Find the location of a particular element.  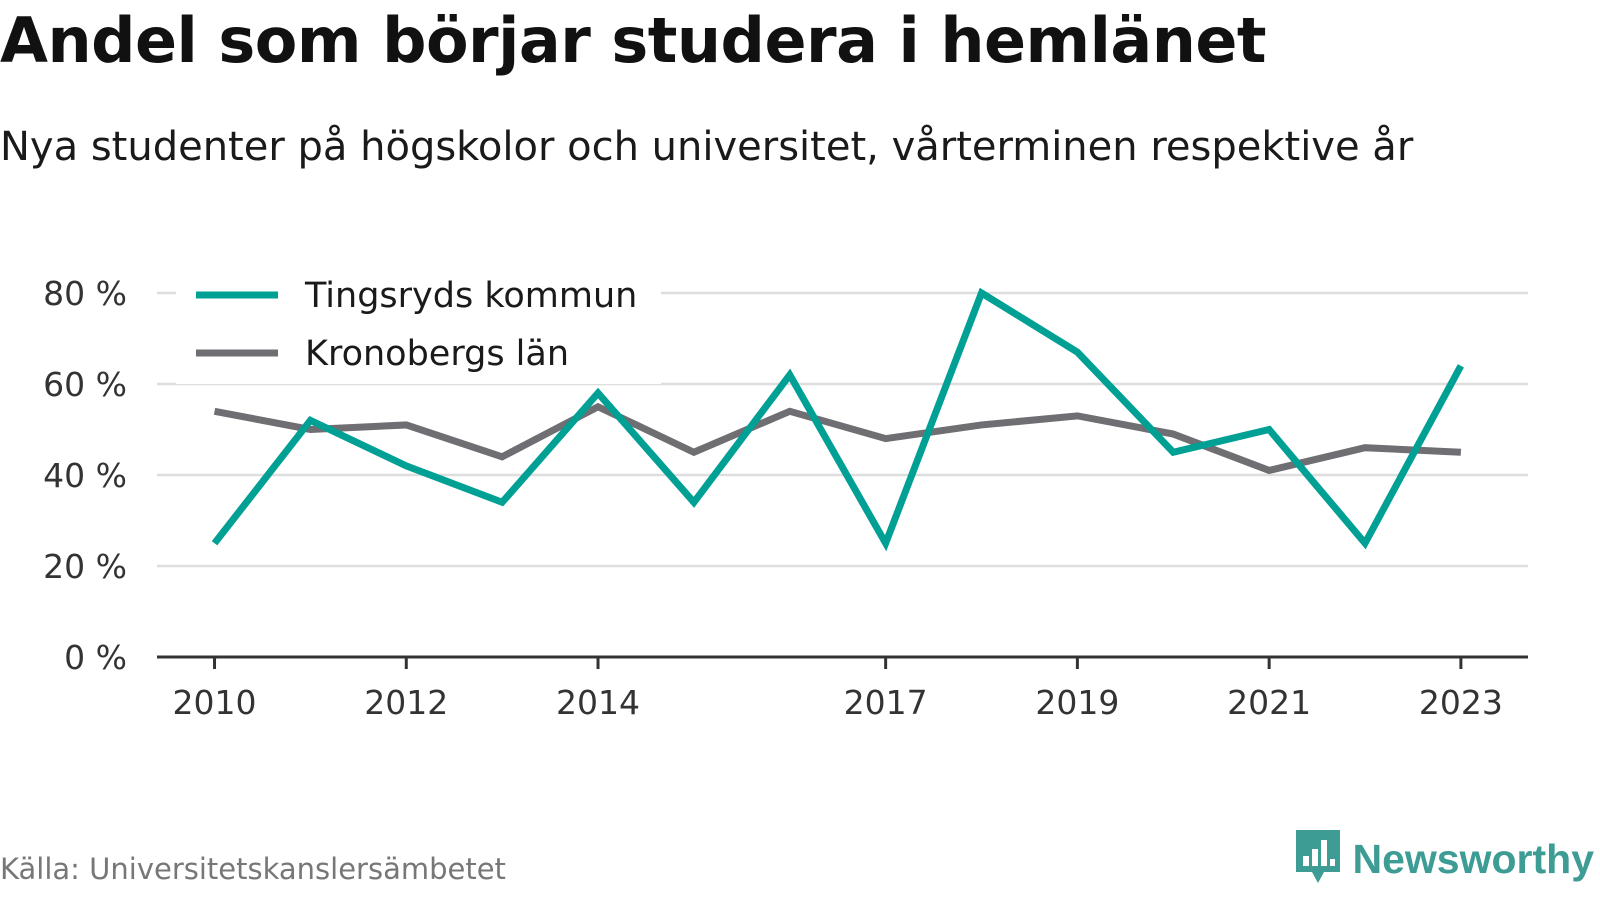

x-tick-label: 2012 is located at coordinates (406, 702).